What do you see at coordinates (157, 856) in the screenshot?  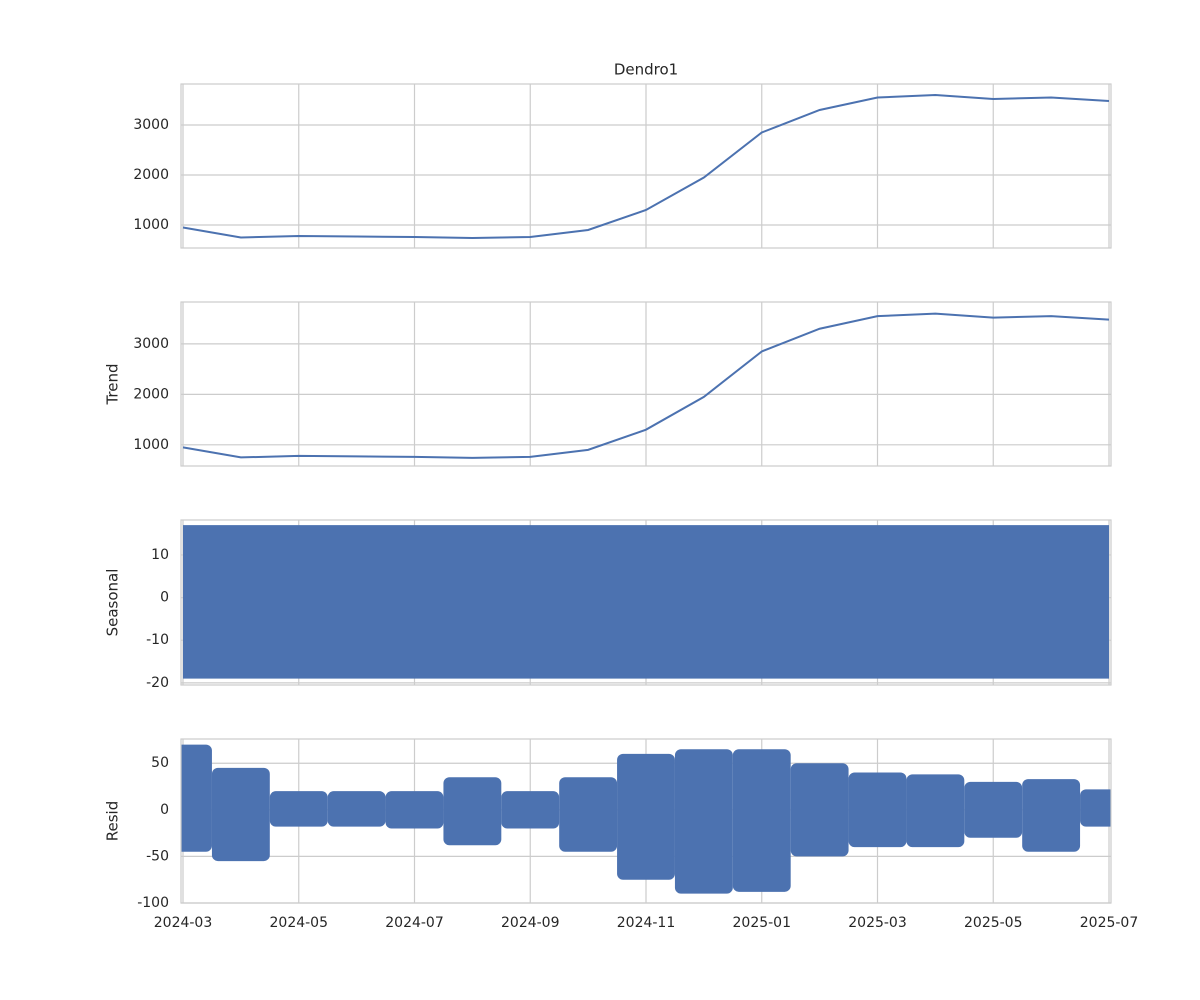 I see `y-tick-label: -50` at bounding box center [157, 856].